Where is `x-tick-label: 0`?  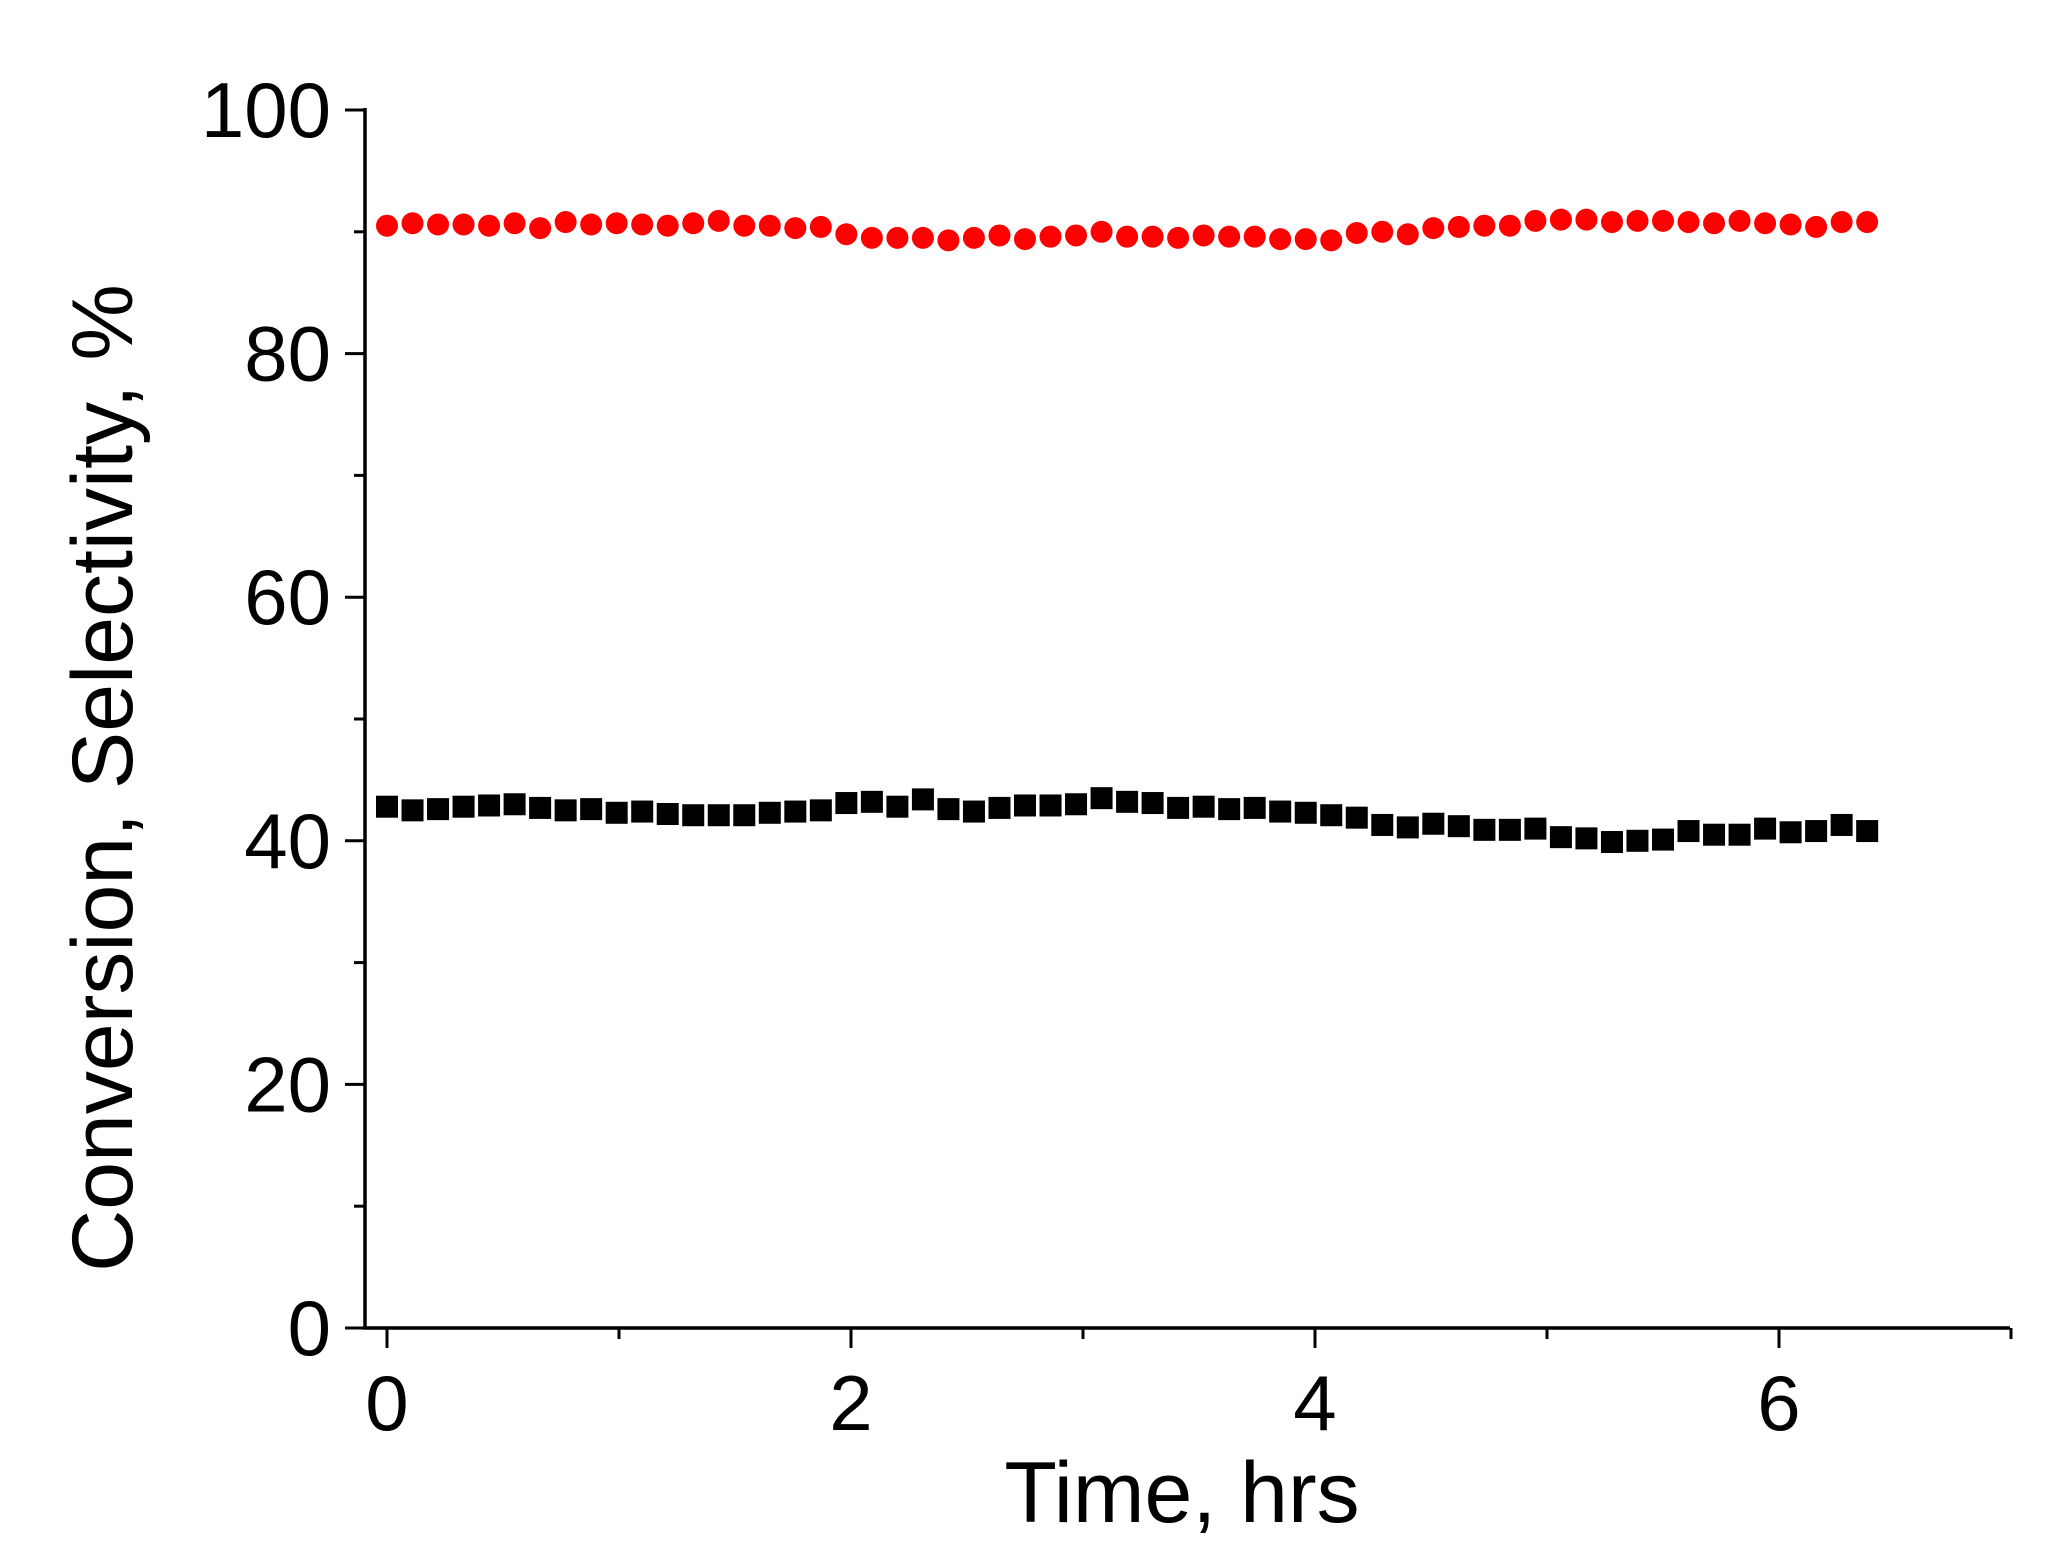
x-tick-label: 0 is located at coordinates (386, 1403).